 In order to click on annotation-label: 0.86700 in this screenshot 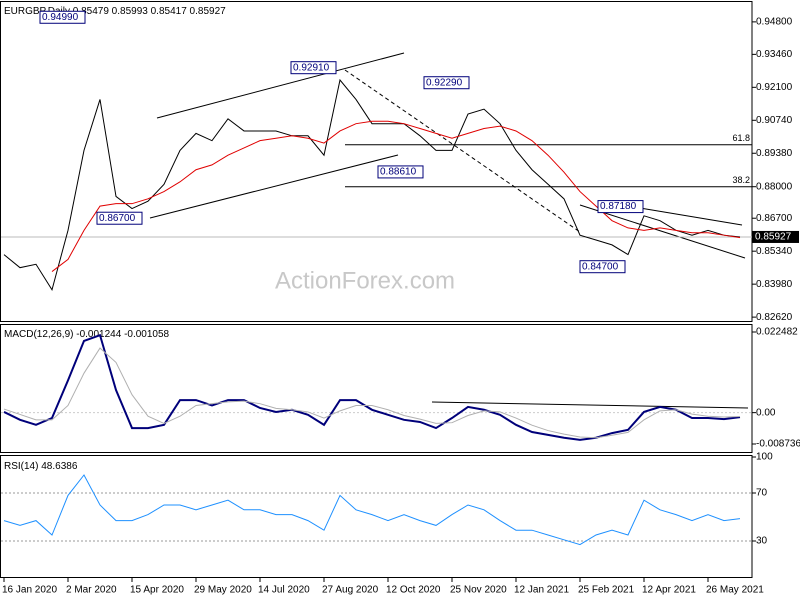, I will do `click(117, 218)`.